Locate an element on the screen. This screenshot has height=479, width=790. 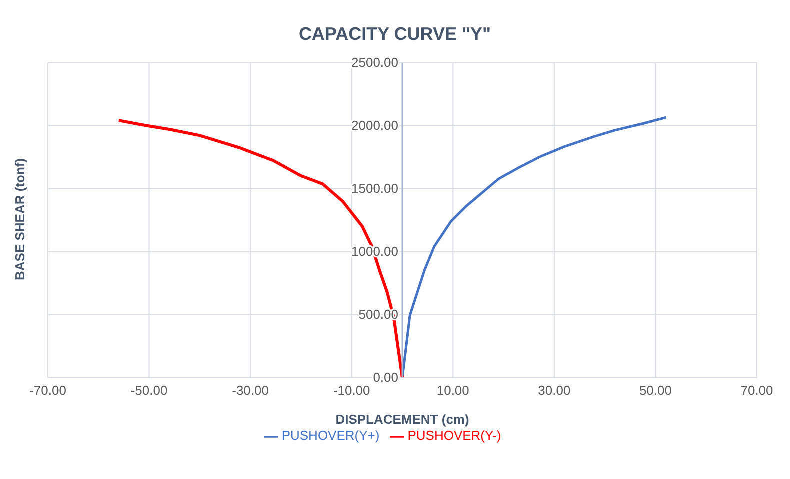
x-tick-label: -10.00 is located at coordinates (351, 390).